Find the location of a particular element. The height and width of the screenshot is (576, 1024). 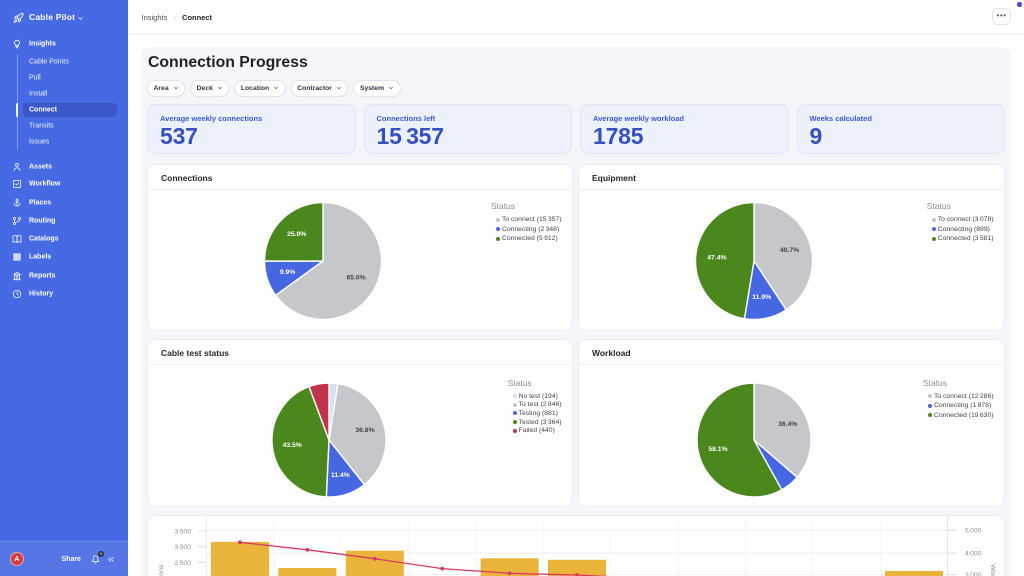

svg-text: Connections is located at coordinates (161, 570).